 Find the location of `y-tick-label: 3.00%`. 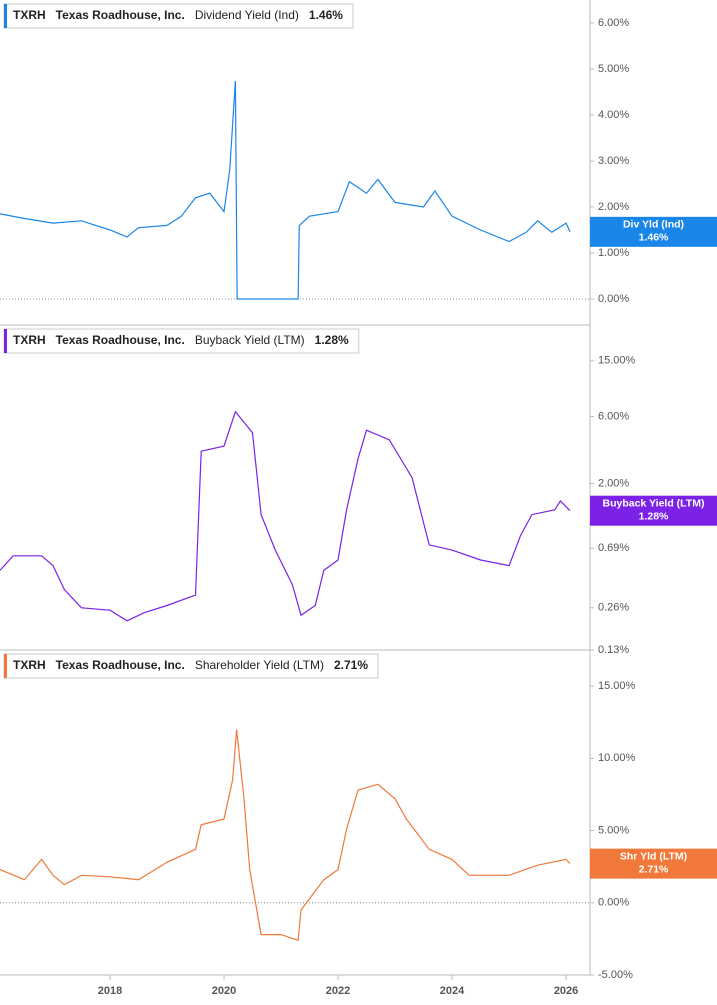

y-tick-label: 3.00% is located at coordinates (613, 161).